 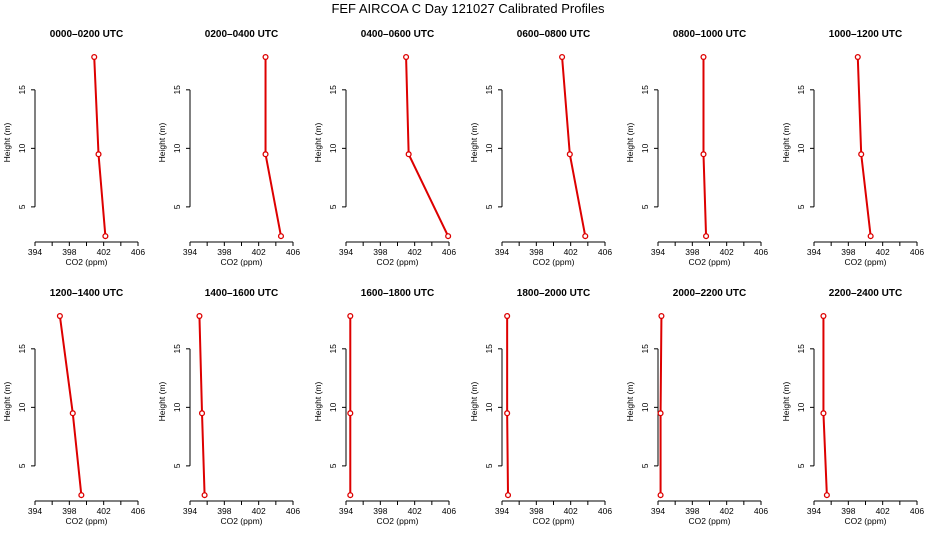 What do you see at coordinates (709, 34) in the screenshot?
I see `panel-title: 0800–1000 UTC` at bounding box center [709, 34].